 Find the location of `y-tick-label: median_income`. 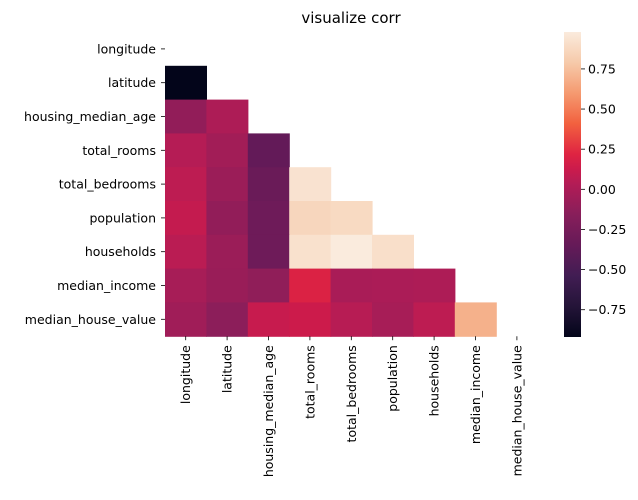

y-tick-label: median_income is located at coordinates (106, 285).